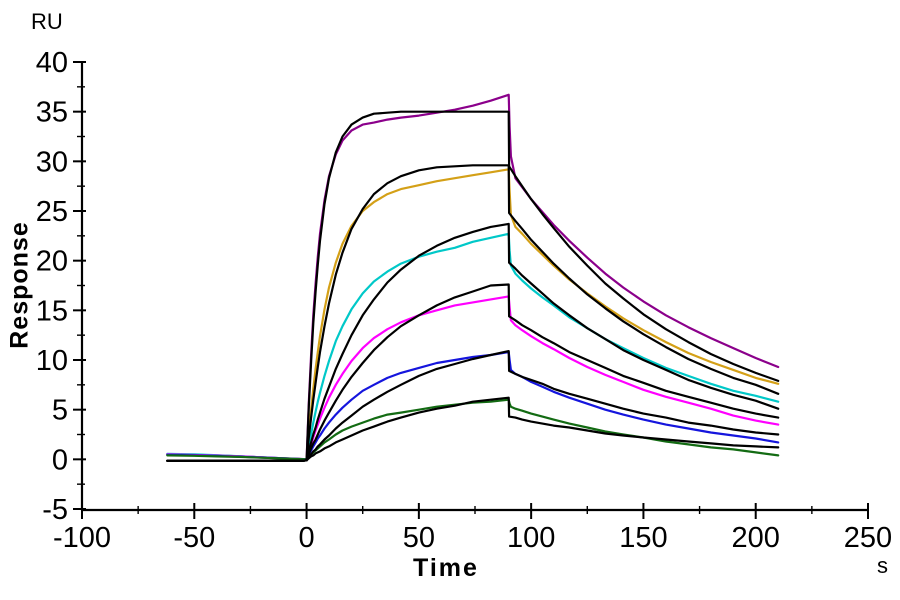  What do you see at coordinates (307, 538) in the screenshot?
I see `x-tick-label: 0` at bounding box center [307, 538].